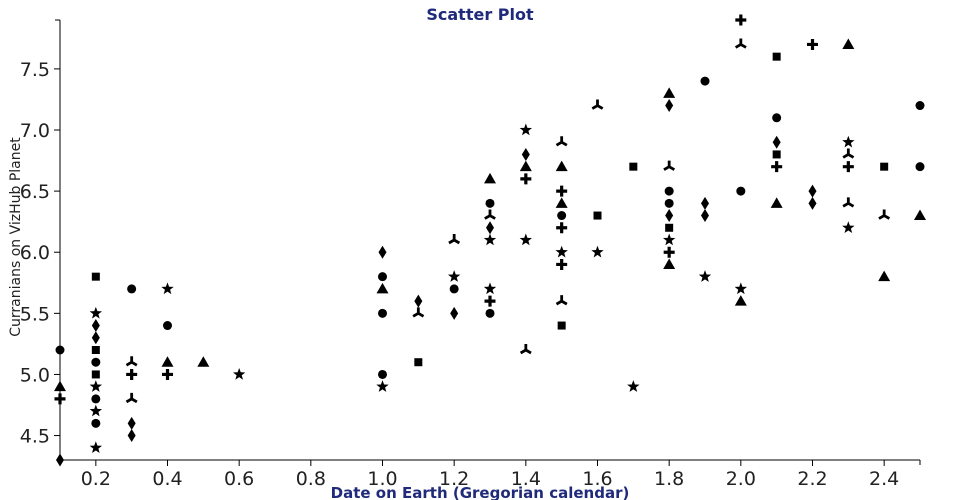 This screenshot has width=960, height=500. What do you see at coordinates (741, 479) in the screenshot?
I see `x-tick-label: 2.0` at bounding box center [741, 479].